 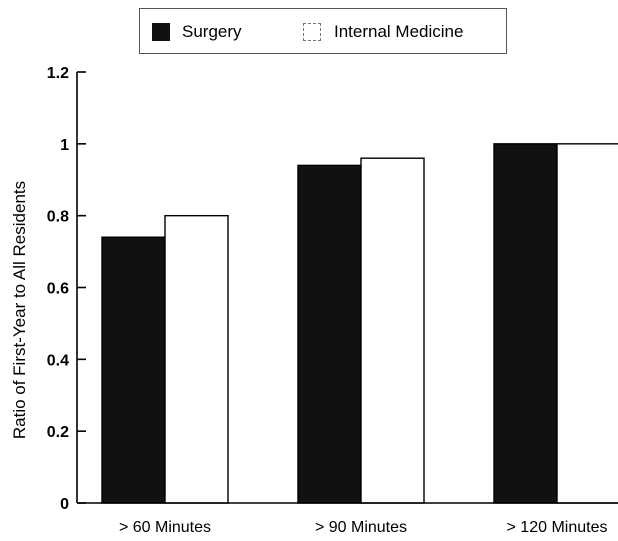 What do you see at coordinates (312, 32) in the screenshot?
I see `legend-swatch-internal-medicine` at bounding box center [312, 32].